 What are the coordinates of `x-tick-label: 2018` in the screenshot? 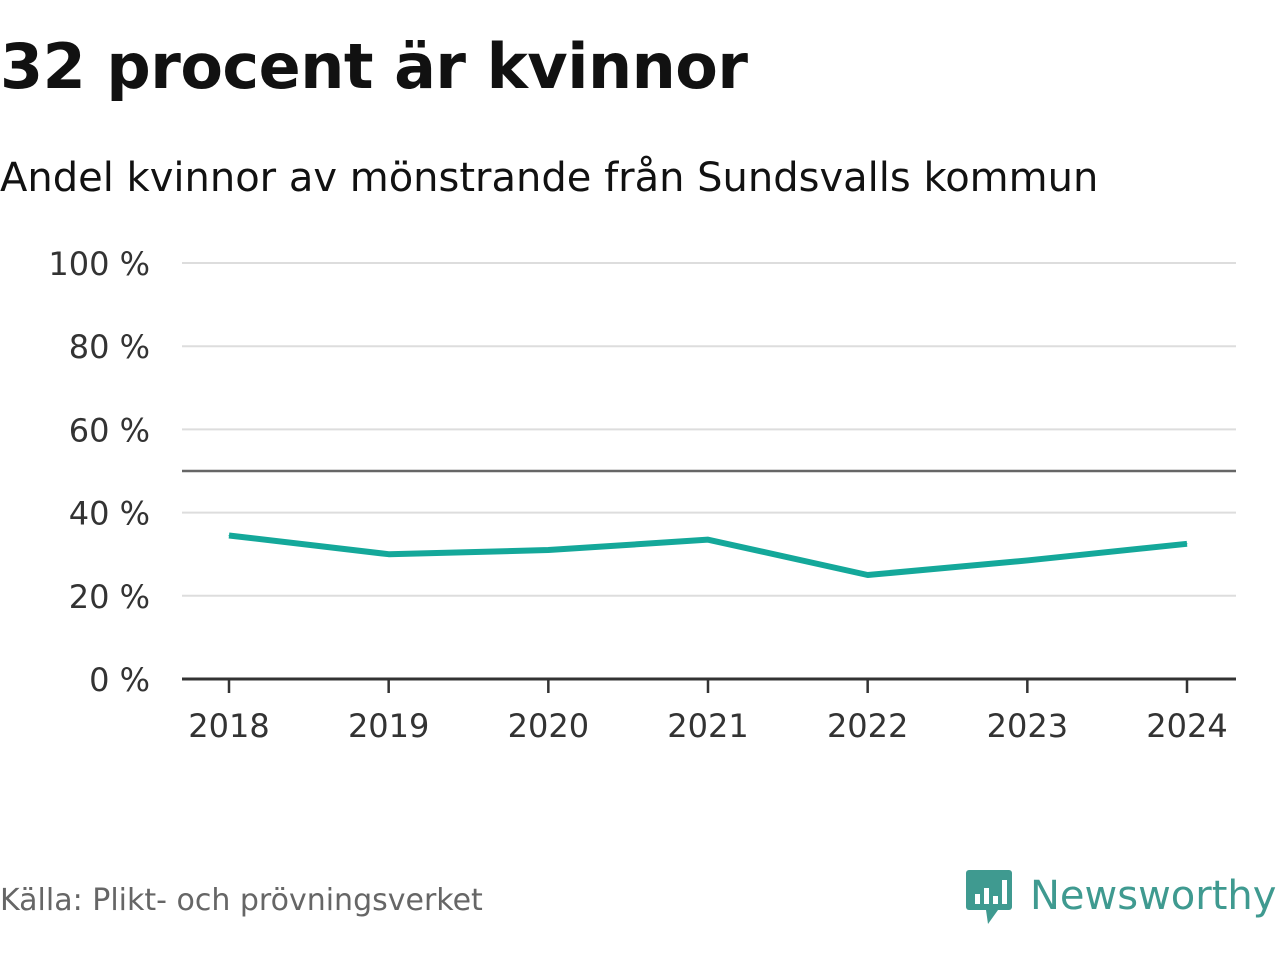 It's located at (228, 726).